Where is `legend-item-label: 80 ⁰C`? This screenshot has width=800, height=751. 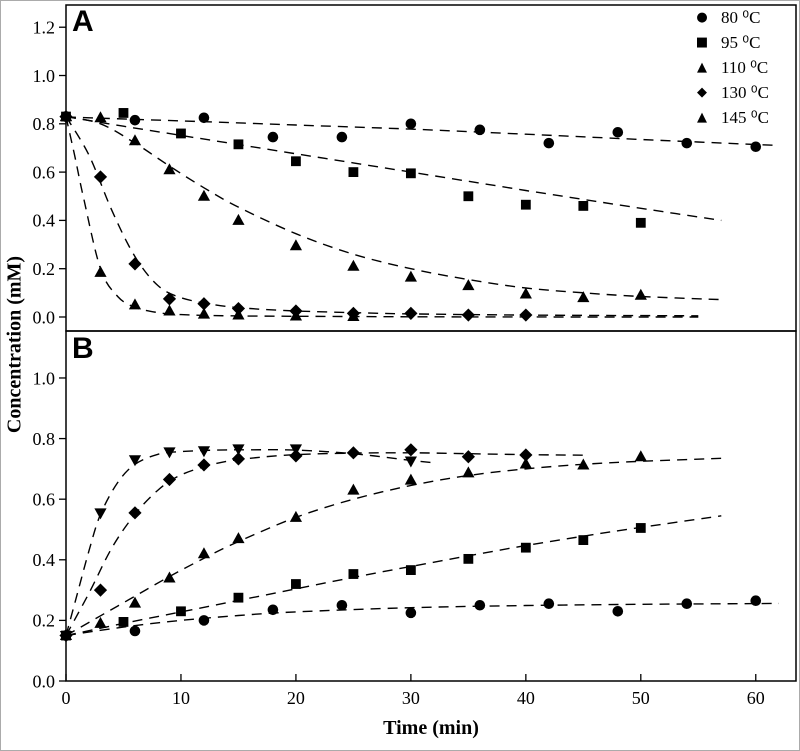
legend-item-label: 80 ⁰C is located at coordinates (741, 17).